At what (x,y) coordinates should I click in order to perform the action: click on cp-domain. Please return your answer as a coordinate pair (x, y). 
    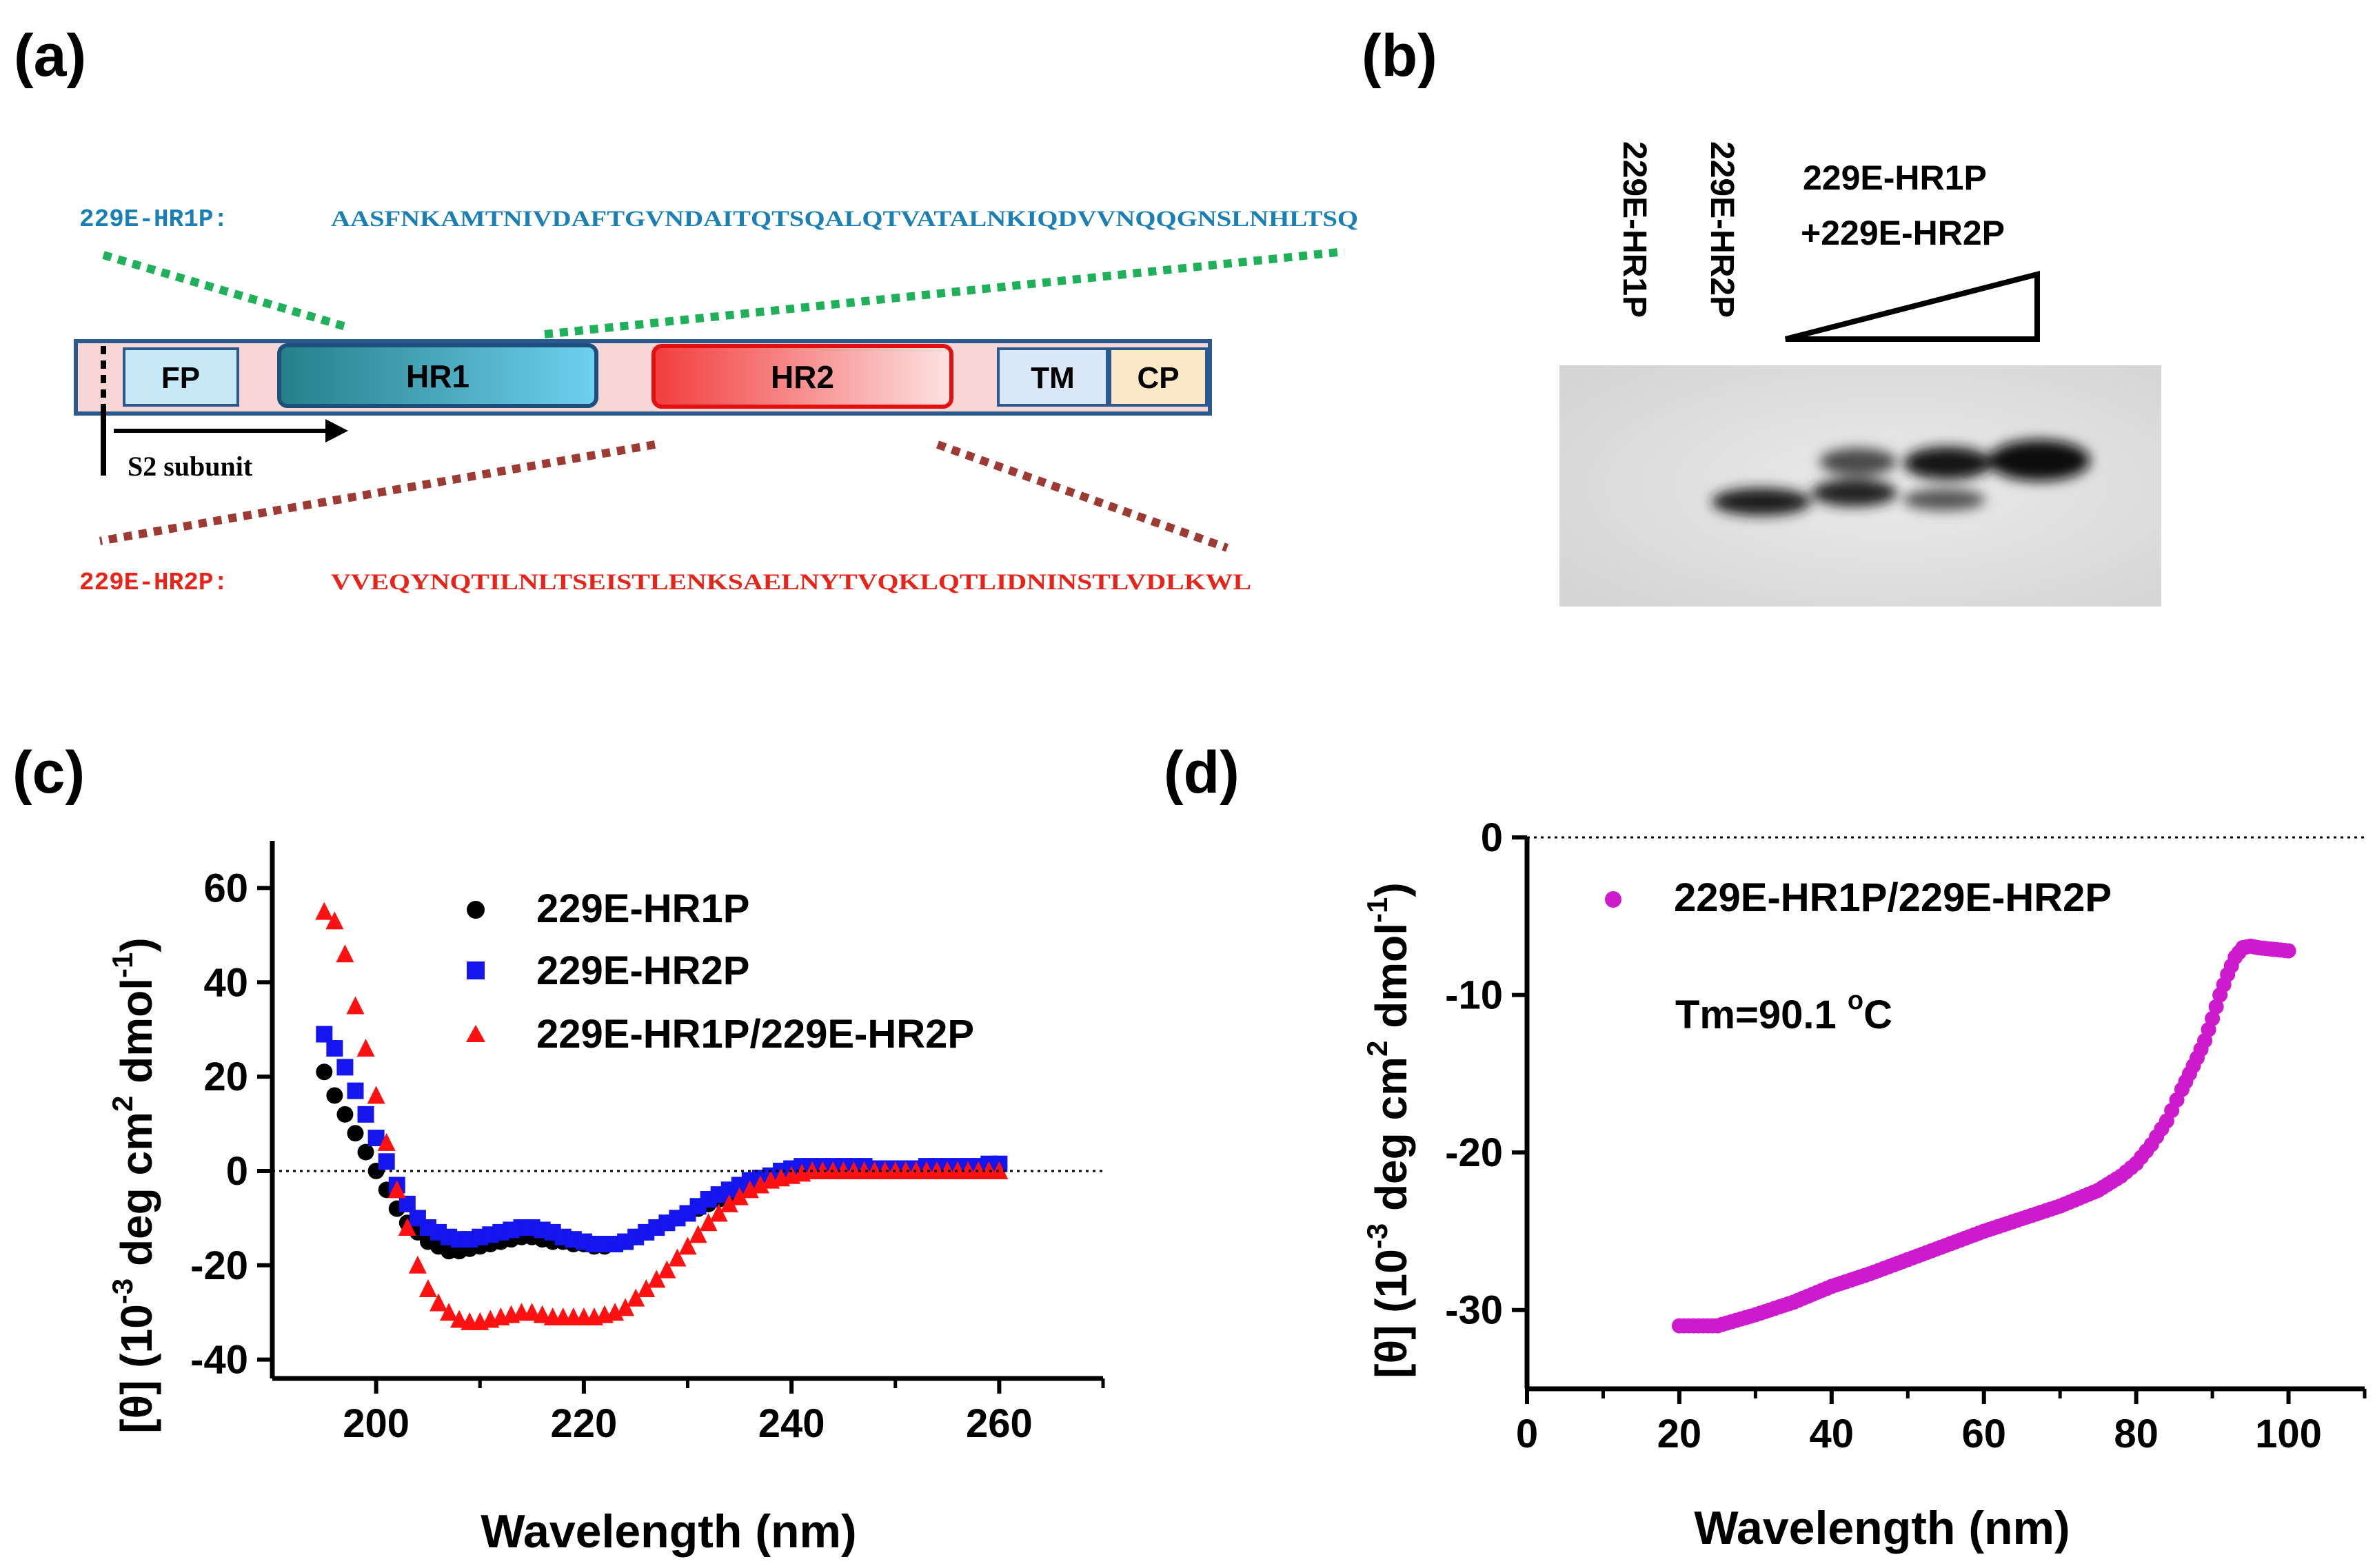
    Looking at the image, I should click on (1158, 377).